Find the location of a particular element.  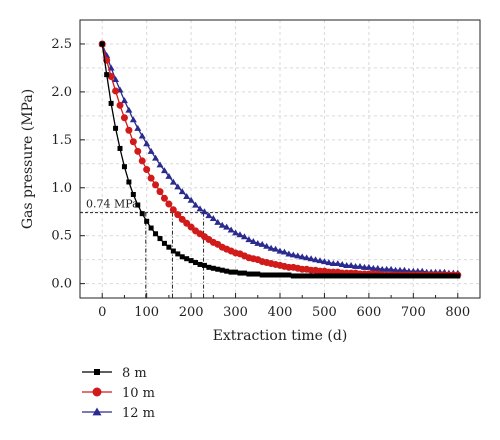

threshold-label: 0.74 MPa is located at coordinates (112, 204).